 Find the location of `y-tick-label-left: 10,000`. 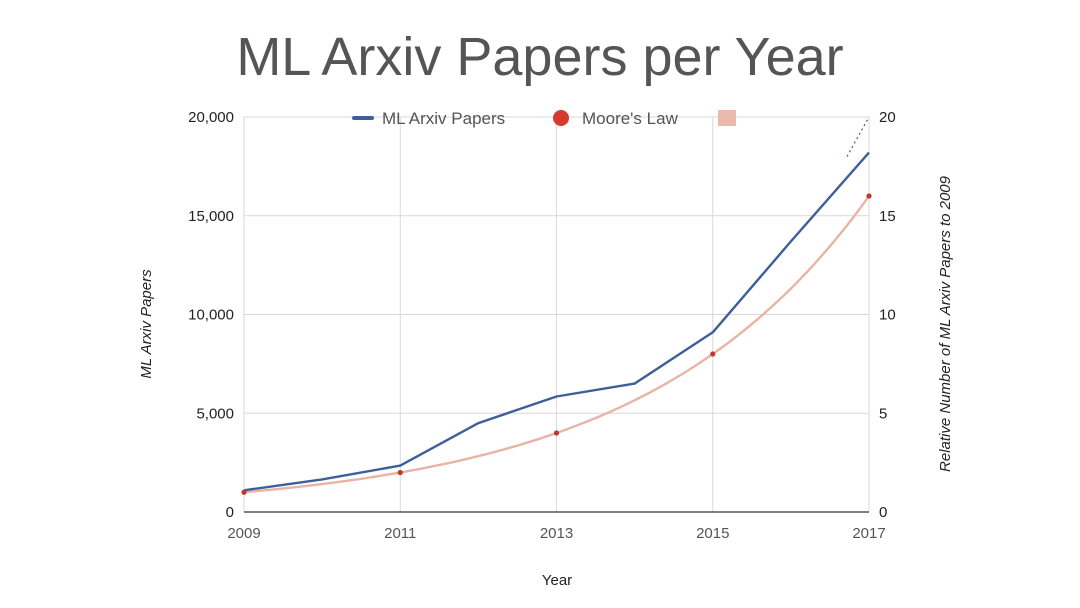

y-tick-label-left: 10,000 is located at coordinates (211, 315).